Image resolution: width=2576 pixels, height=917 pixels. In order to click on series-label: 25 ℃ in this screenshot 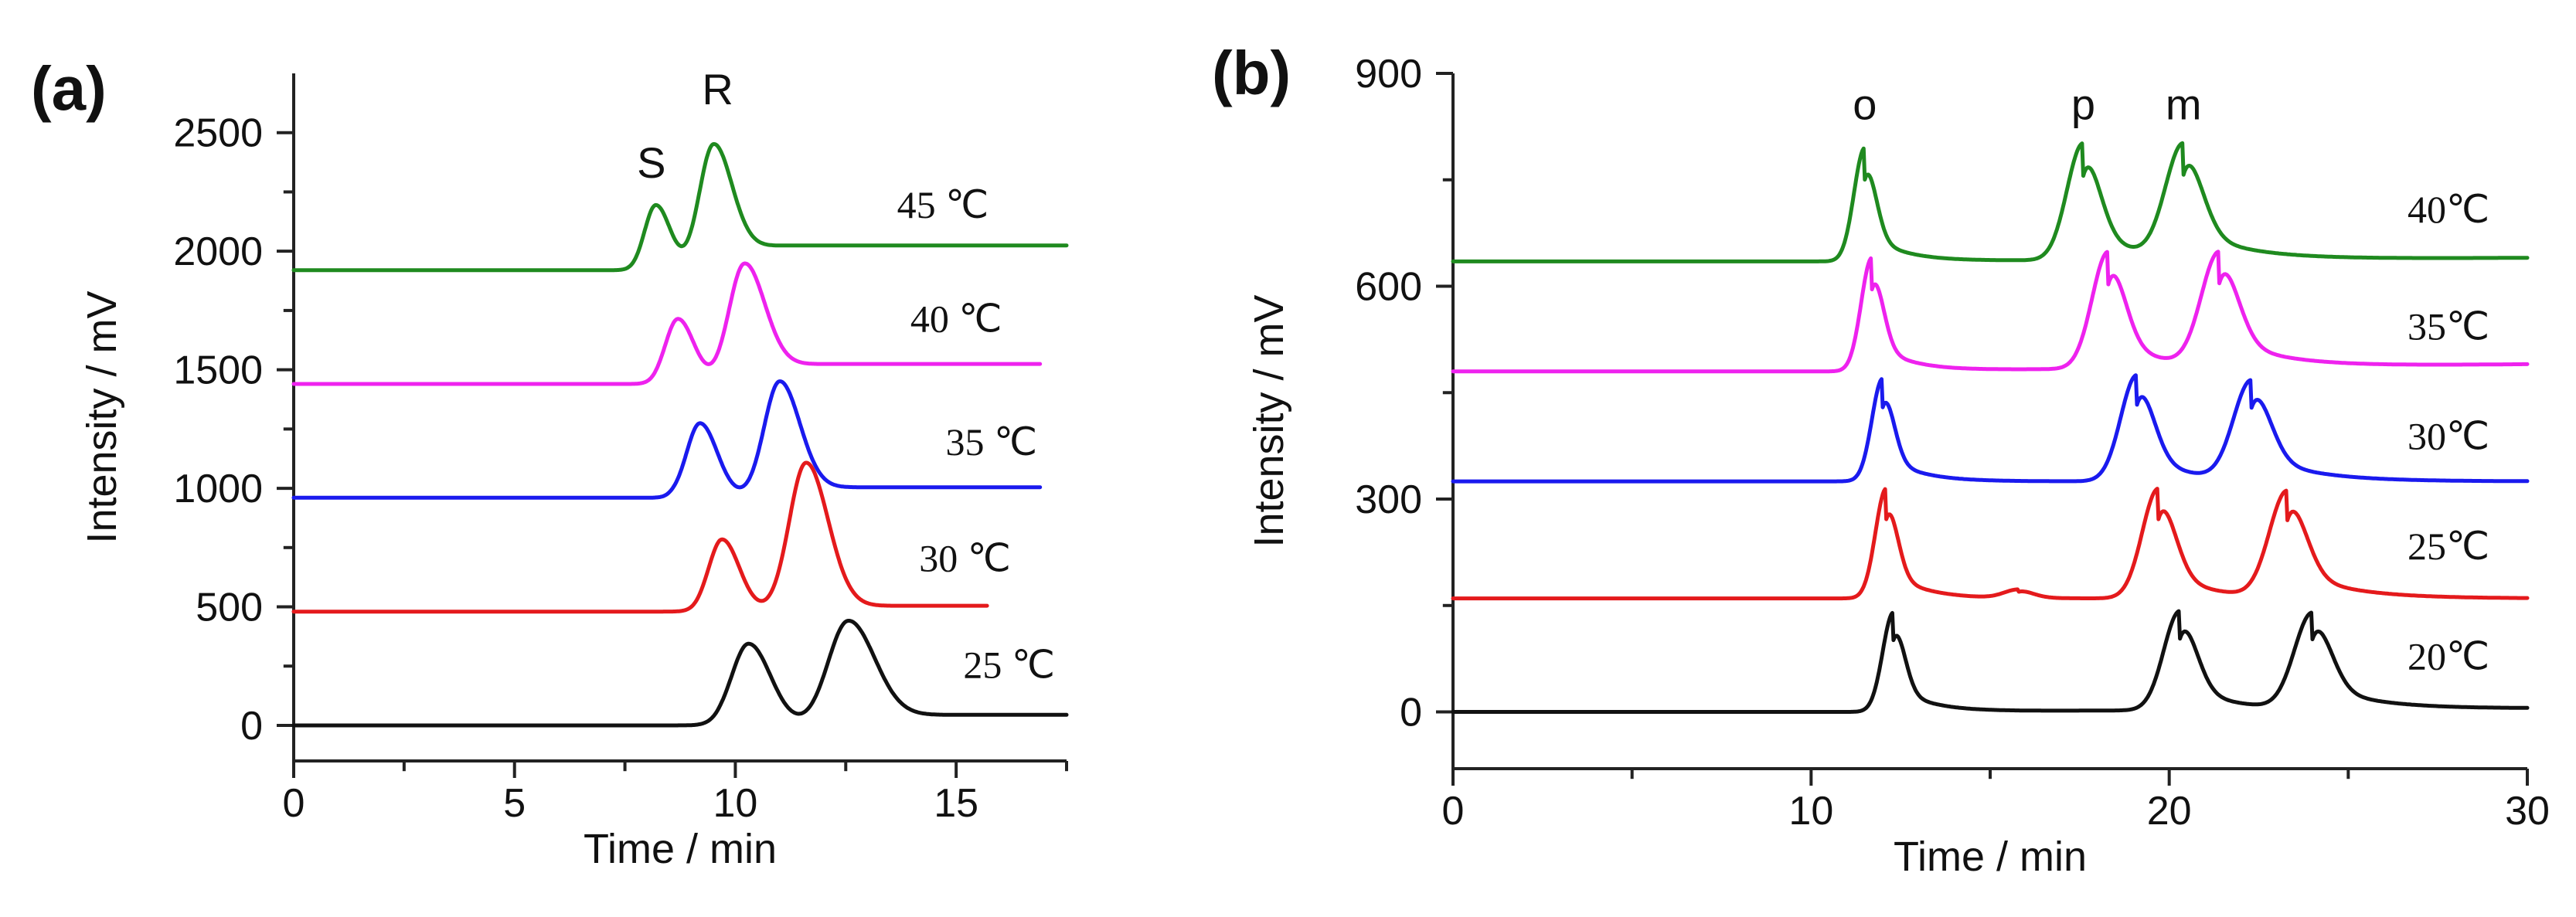, I will do `click(1009, 665)`.